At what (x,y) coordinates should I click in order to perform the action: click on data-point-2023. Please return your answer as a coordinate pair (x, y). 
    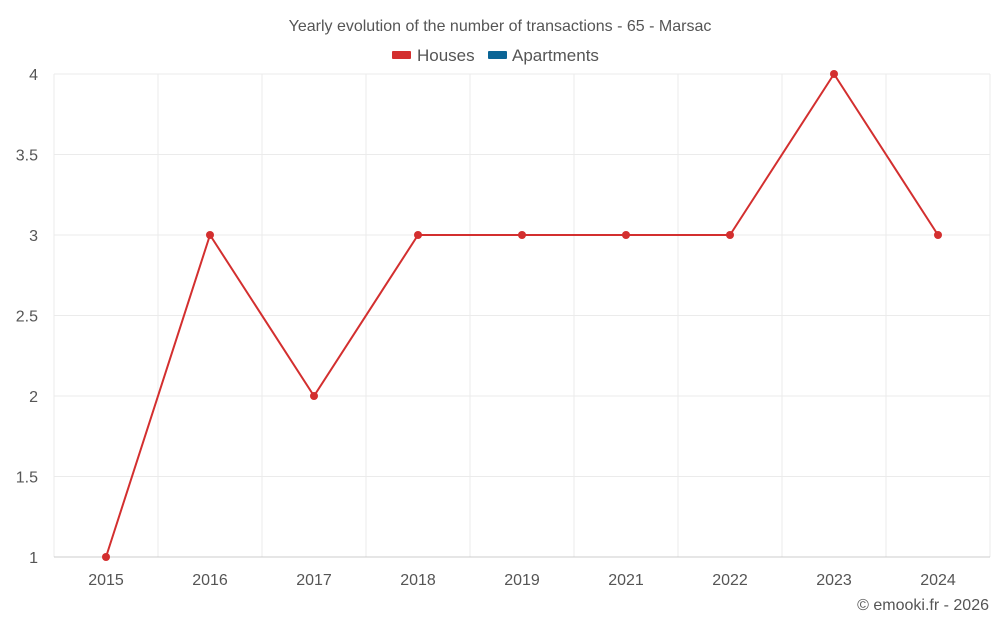
    Looking at the image, I should click on (834, 74).